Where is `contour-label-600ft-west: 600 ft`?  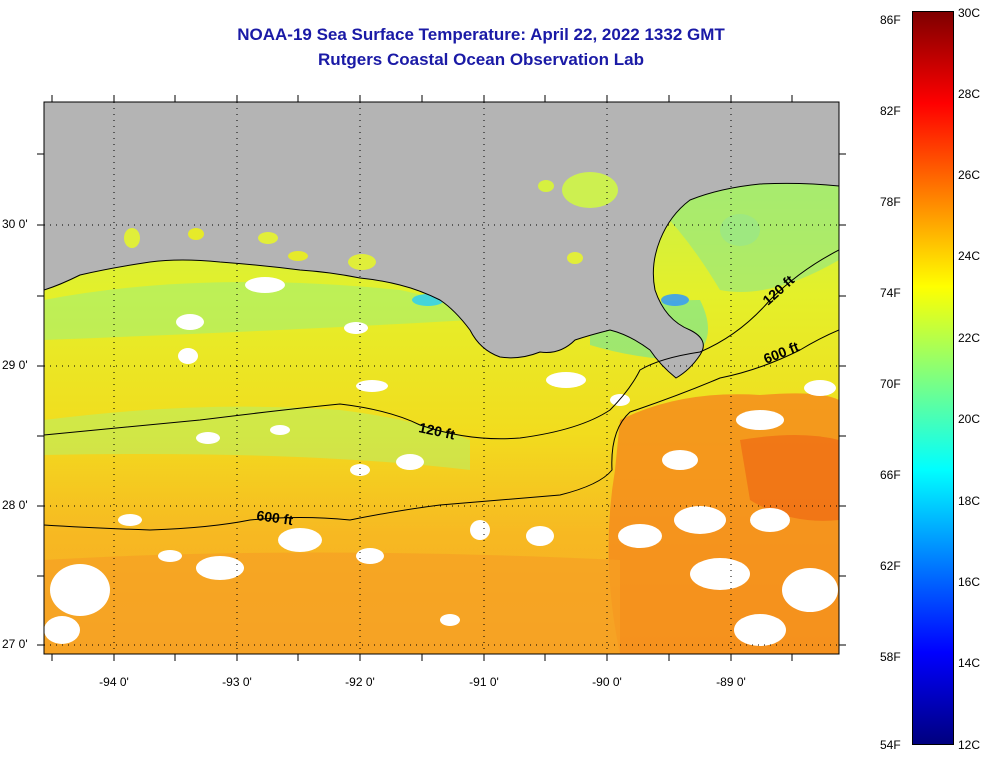 contour-label-600ft-west: 600 ft is located at coordinates (275, 517).